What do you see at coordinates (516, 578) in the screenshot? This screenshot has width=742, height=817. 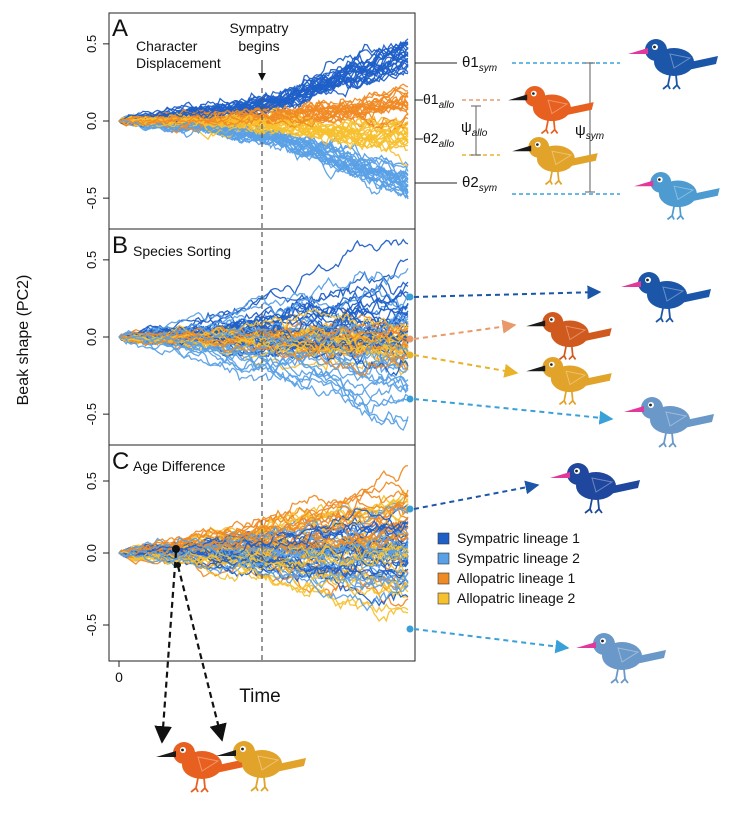 I see `legend-label: Allopatric lineage 1` at bounding box center [516, 578].